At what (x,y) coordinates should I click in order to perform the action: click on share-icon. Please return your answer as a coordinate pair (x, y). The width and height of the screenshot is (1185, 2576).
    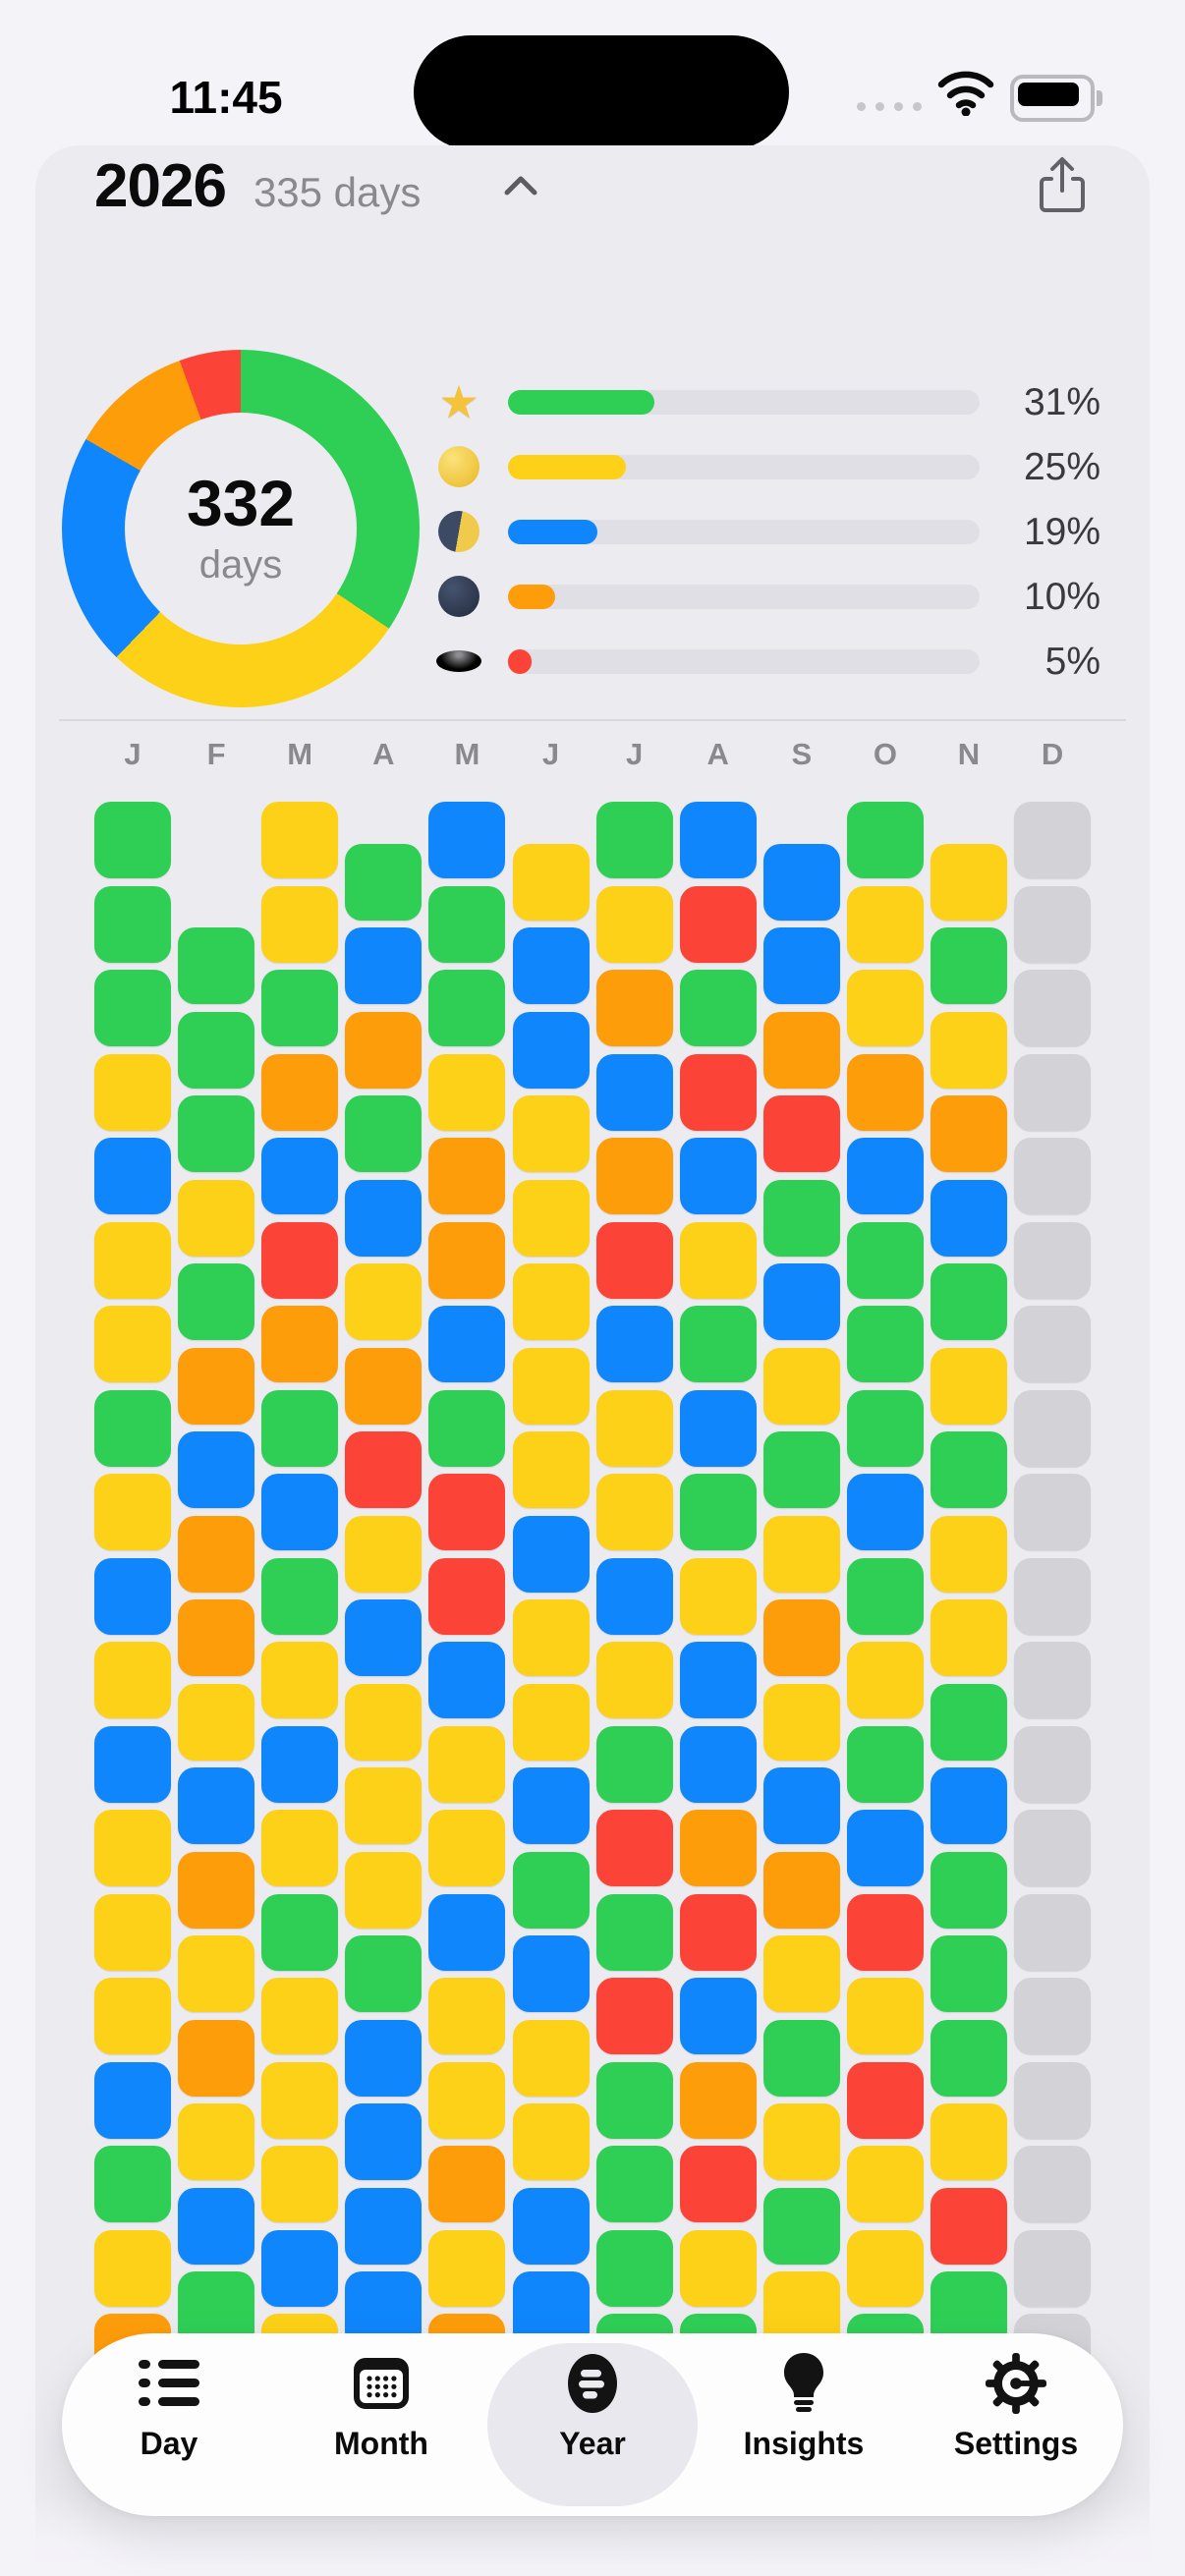
    Looking at the image, I should click on (1062, 185).